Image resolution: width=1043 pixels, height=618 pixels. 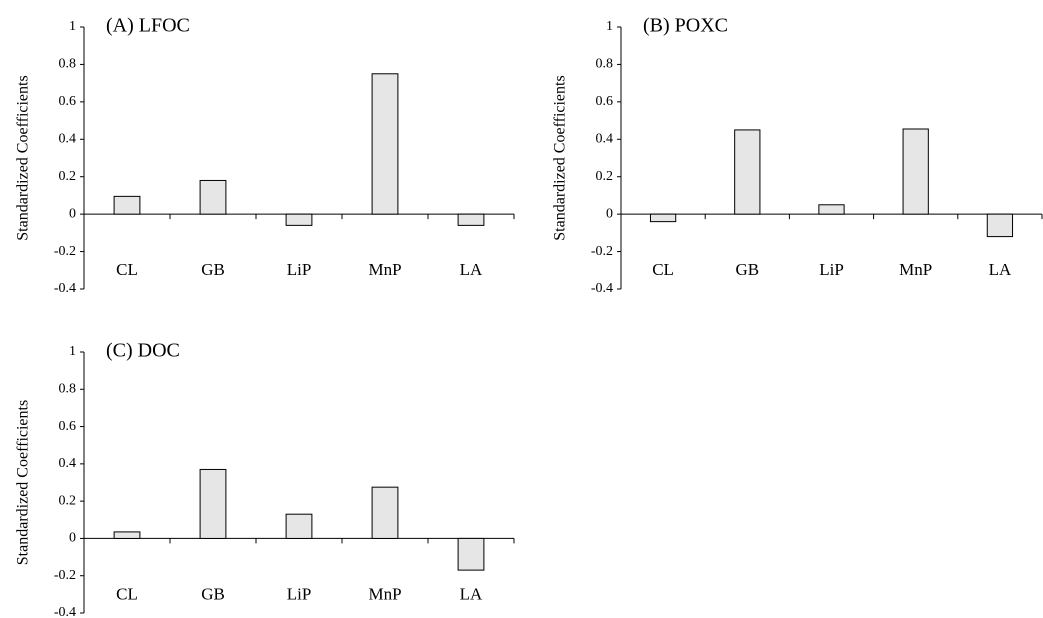 What do you see at coordinates (143, 351) in the screenshot?
I see `panel-title: (C) DOC` at bounding box center [143, 351].